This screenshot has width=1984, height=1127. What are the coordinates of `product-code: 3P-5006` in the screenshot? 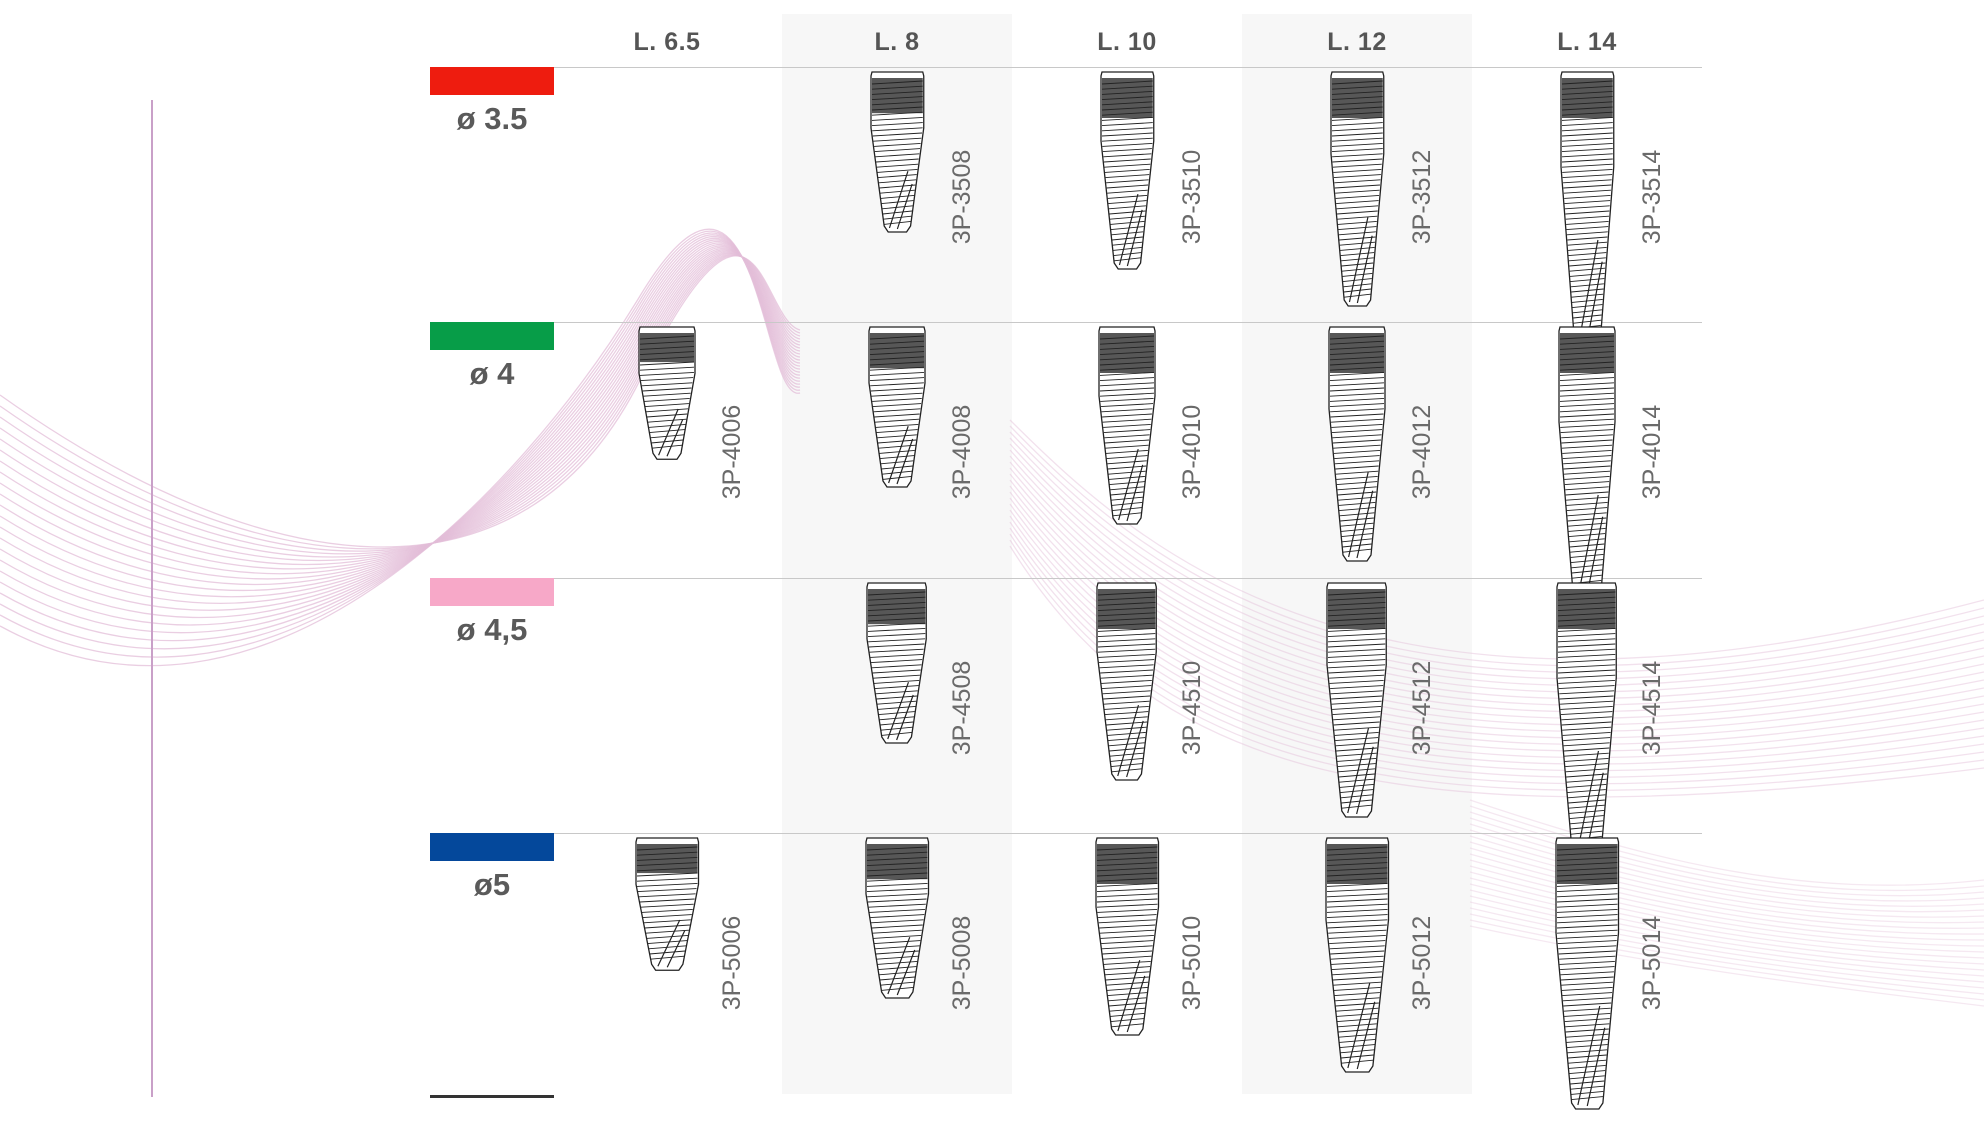 It's located at (732, 963).